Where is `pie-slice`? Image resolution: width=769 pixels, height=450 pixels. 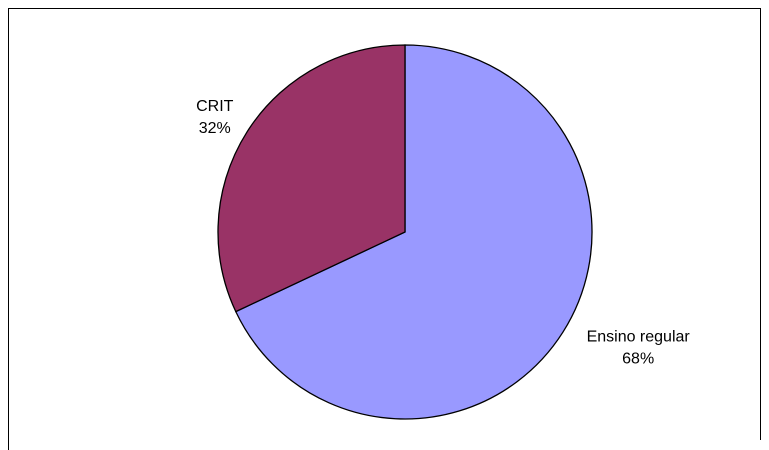 pie-slice is located at coordinates (311, 178).